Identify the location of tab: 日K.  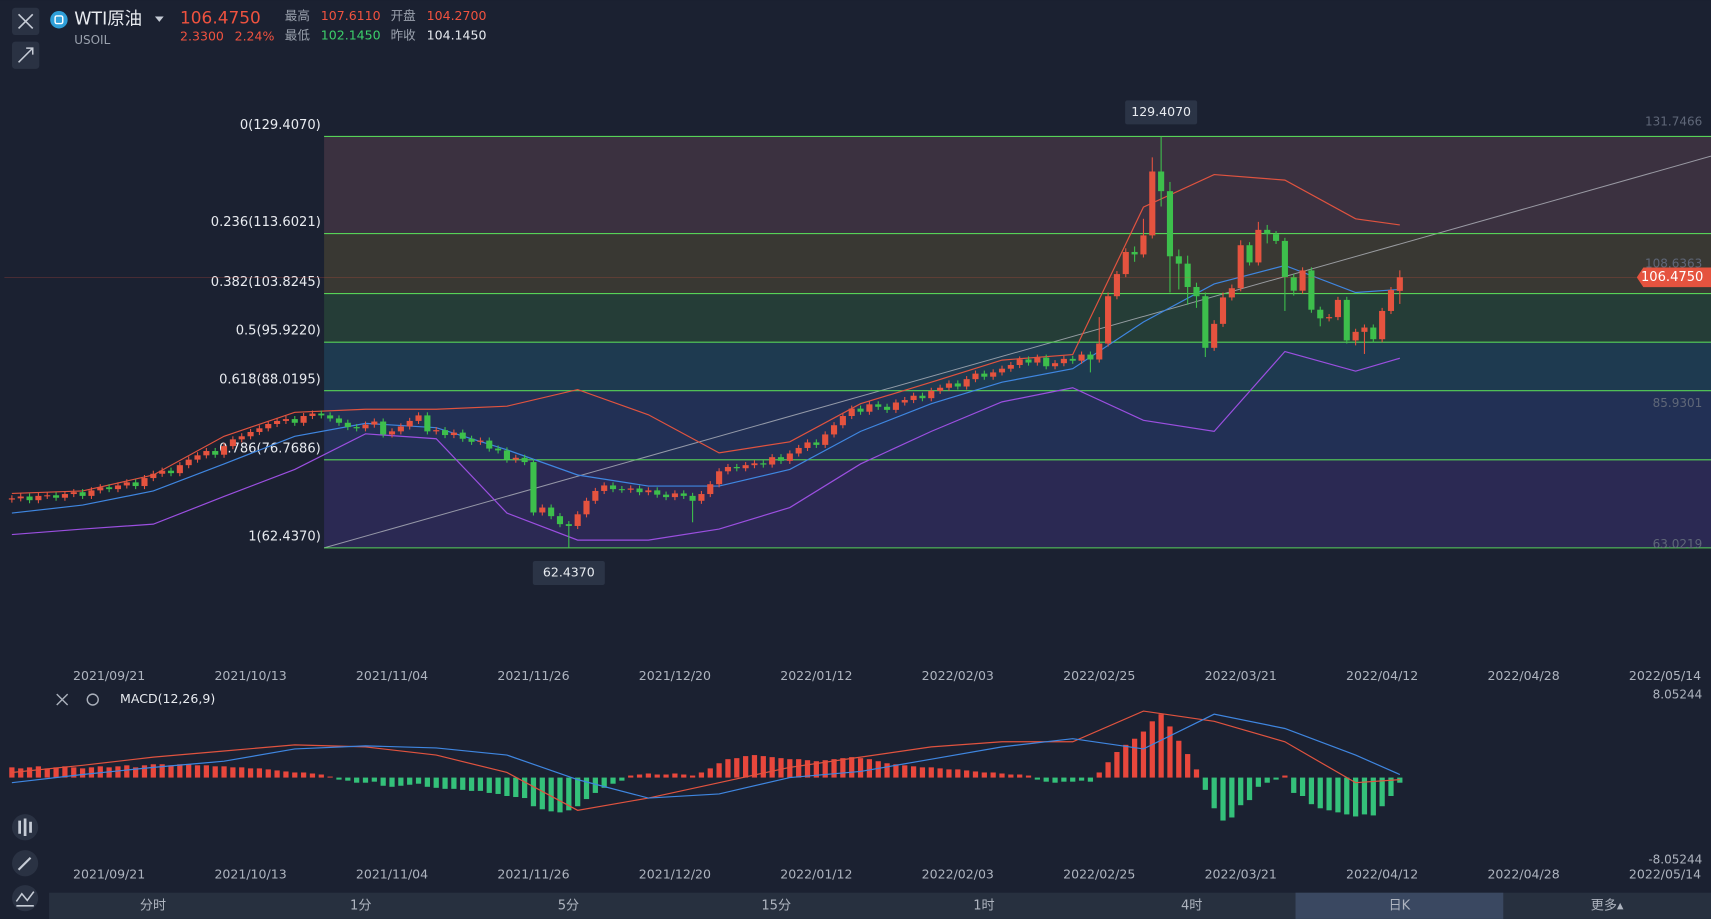
(1400, 905).